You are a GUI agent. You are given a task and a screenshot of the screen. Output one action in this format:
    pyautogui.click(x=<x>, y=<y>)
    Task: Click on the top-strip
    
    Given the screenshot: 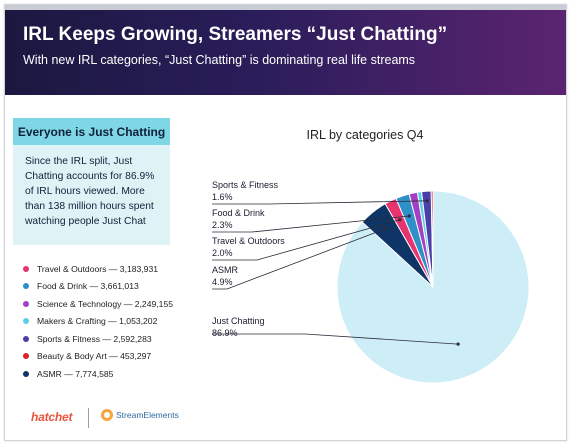 What is the action you would take?
    pyautogui.click(x=285, y=7)
    